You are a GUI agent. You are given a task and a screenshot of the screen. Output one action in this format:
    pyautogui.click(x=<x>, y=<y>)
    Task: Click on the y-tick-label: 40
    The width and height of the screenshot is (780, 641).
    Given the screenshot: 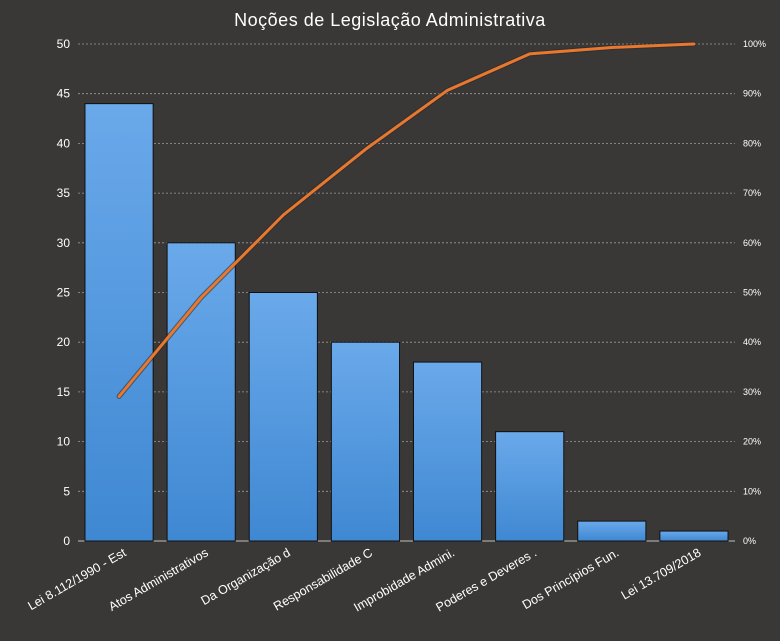 What is the action you would take?
    pyautogui.click(x=64, y=143)
    